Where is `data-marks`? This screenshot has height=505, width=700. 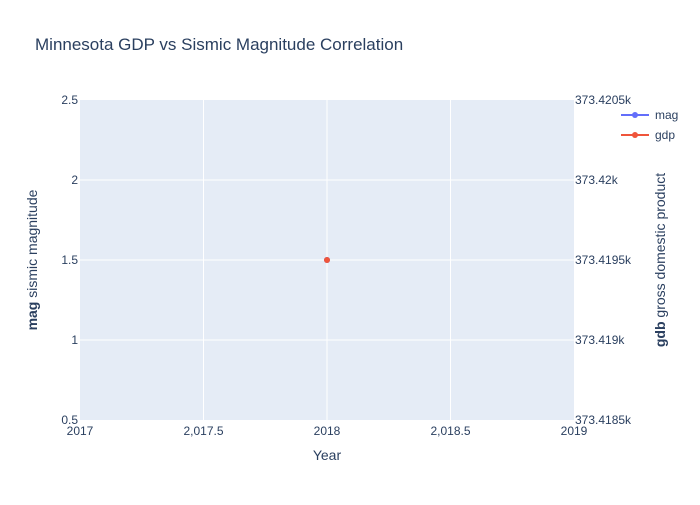
data-marks is located at coordinates (327, 260).